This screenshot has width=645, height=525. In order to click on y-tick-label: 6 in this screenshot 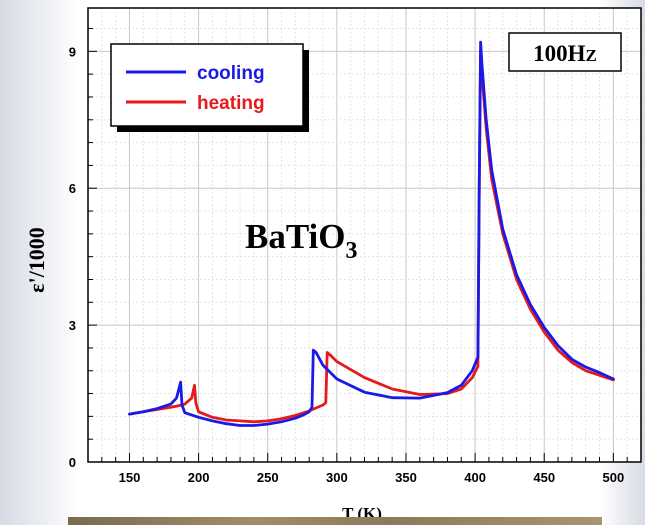, I will do `click(72, 188)`.